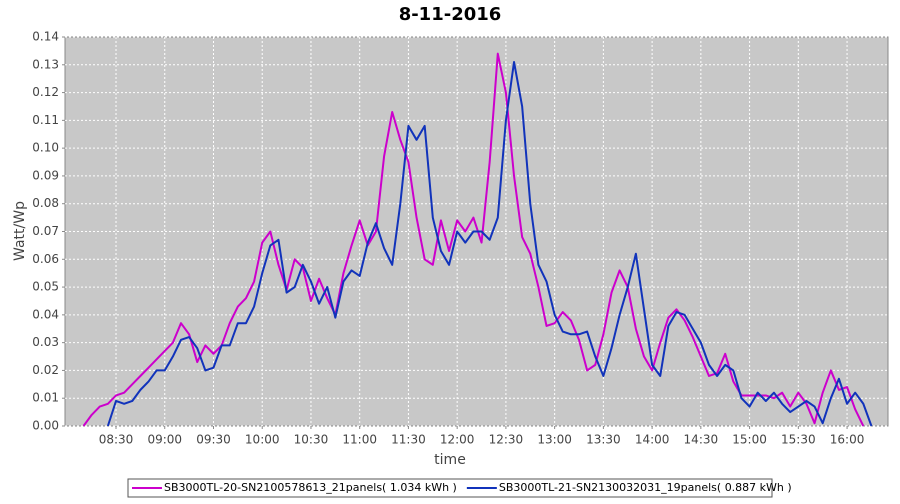  What do you see at coordinates (45, 314) in the screenshot?
I see `y-tick-label: 0.04` at bounding box center [45, 314].